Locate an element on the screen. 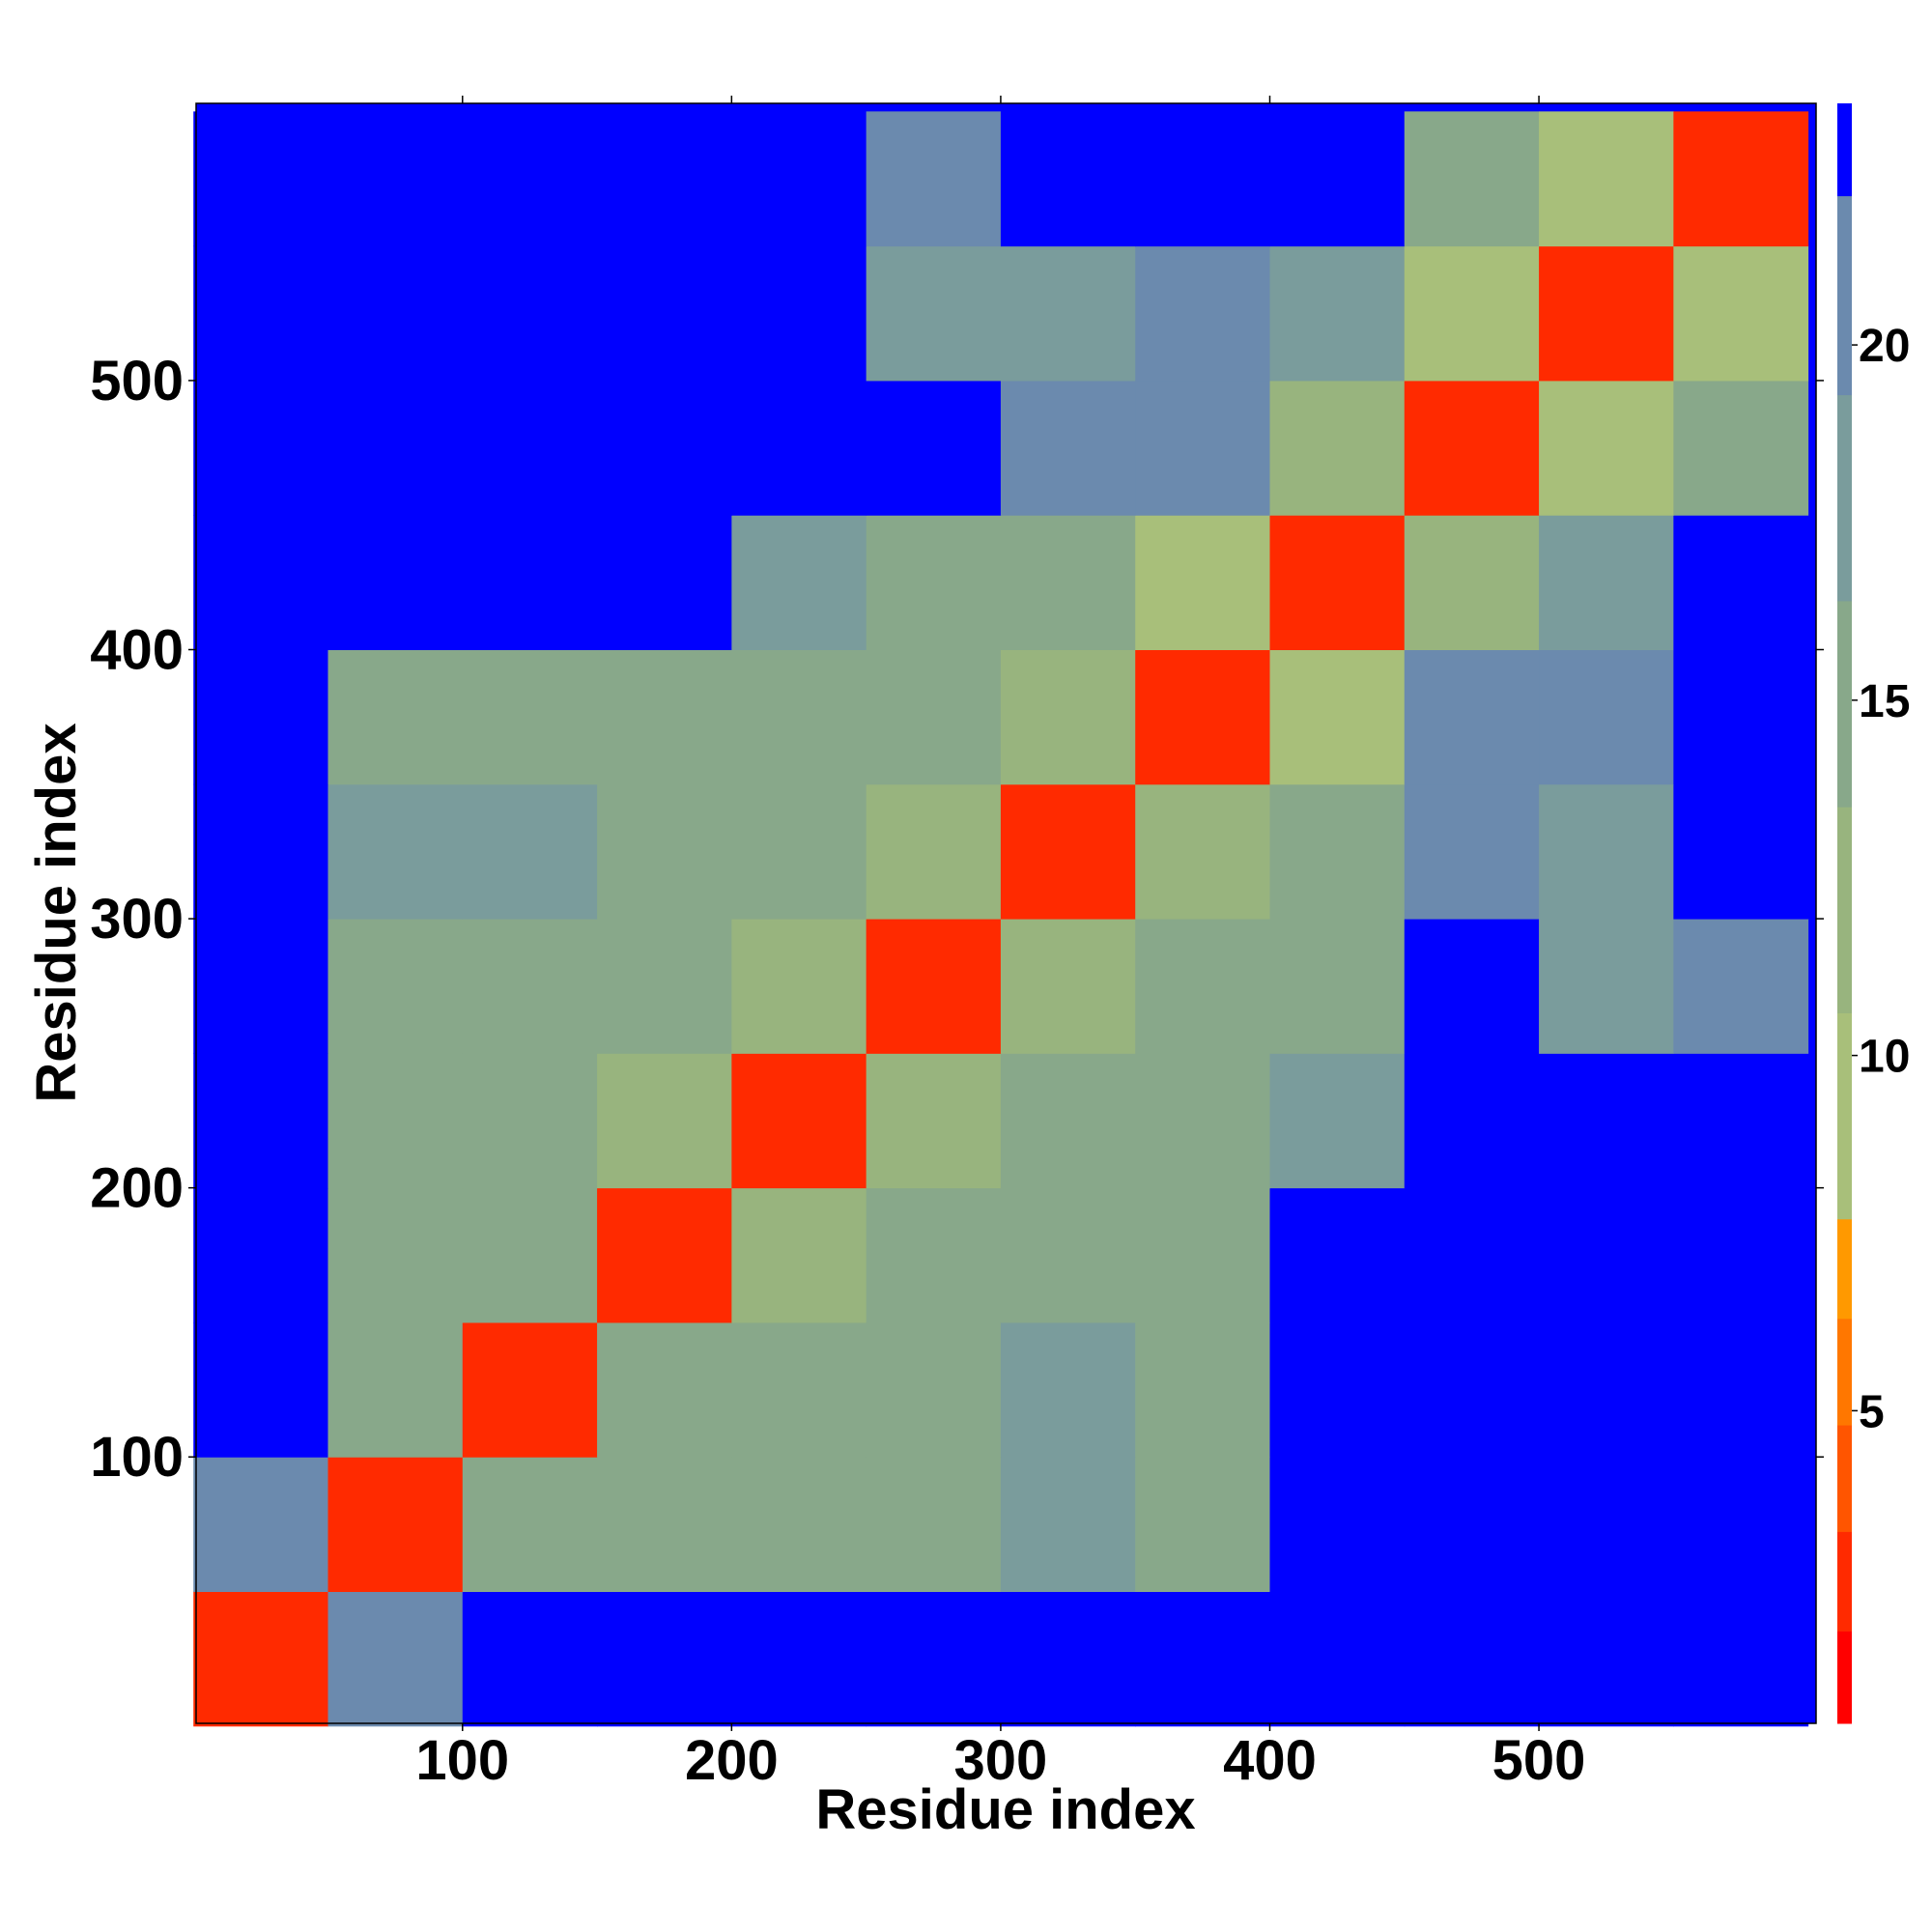 The image size is (1932, 1932). x-axis-label: Residue index is located at coordinates (1005, 1809).